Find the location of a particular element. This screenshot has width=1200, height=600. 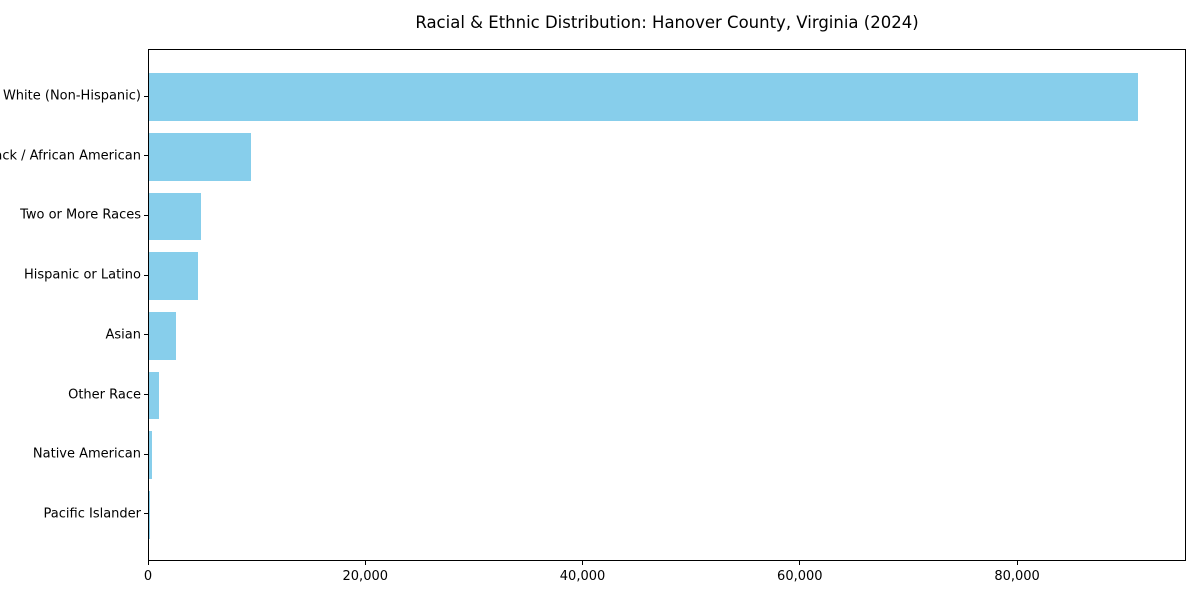

bar-hispanic-or-latino is located at coordinates (173, 276).